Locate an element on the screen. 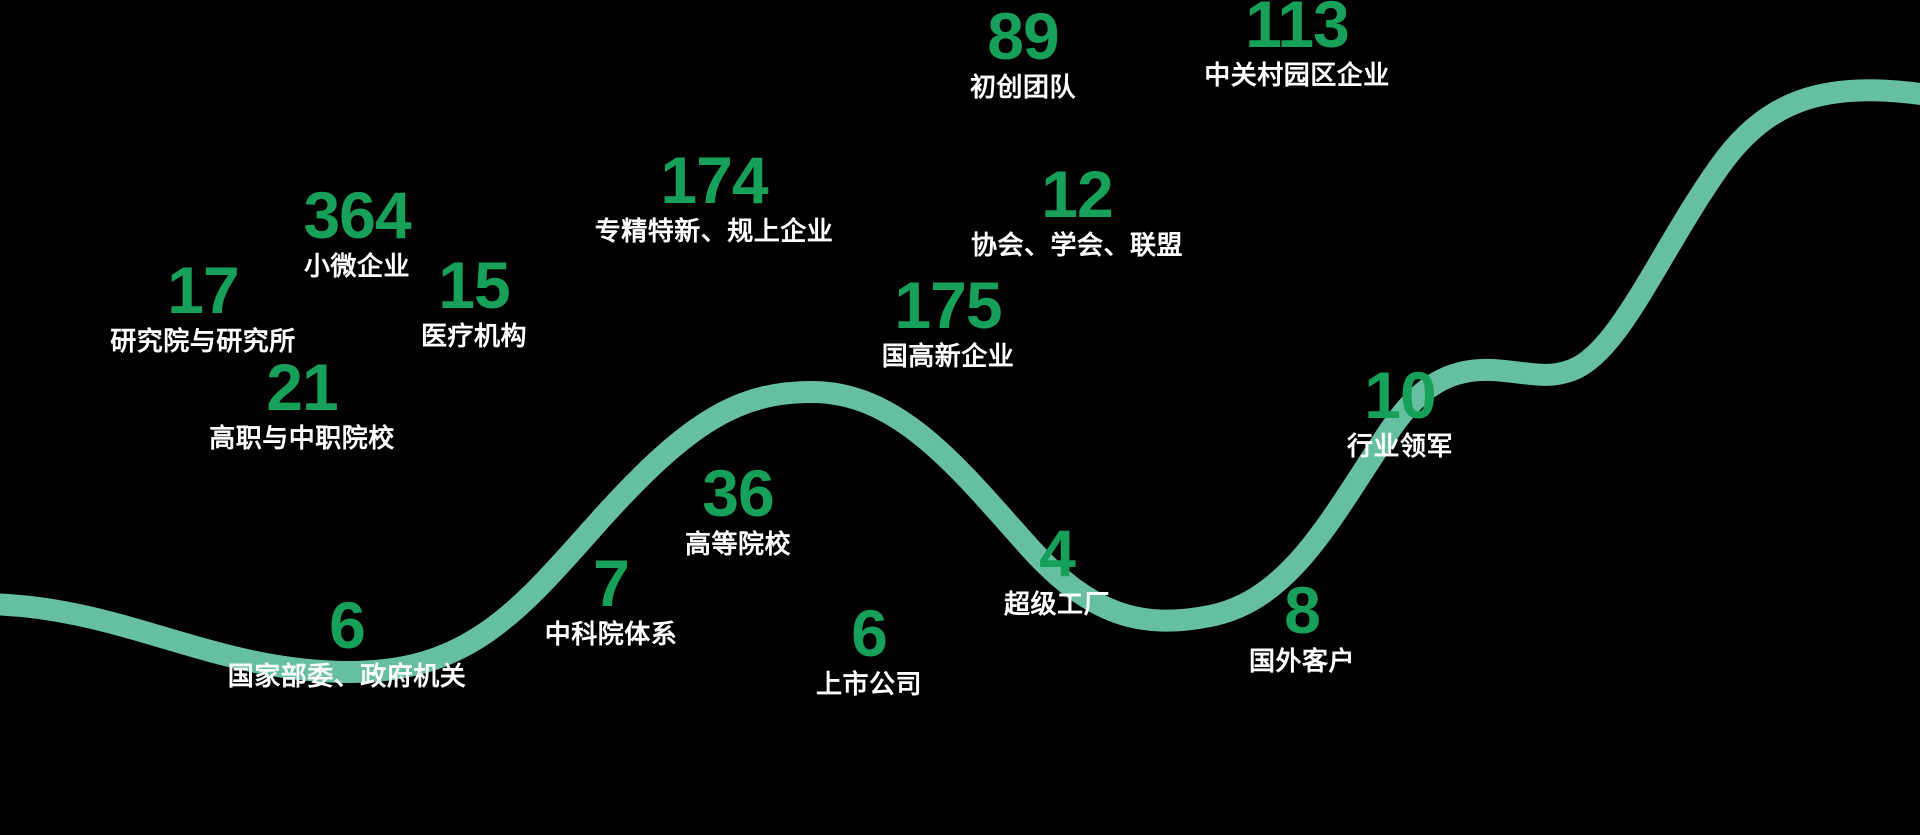 The width and height of the screenshot is (1920, 835). stat-value-micro-small-enterprises: 364 is located at coordinates (357, 215).